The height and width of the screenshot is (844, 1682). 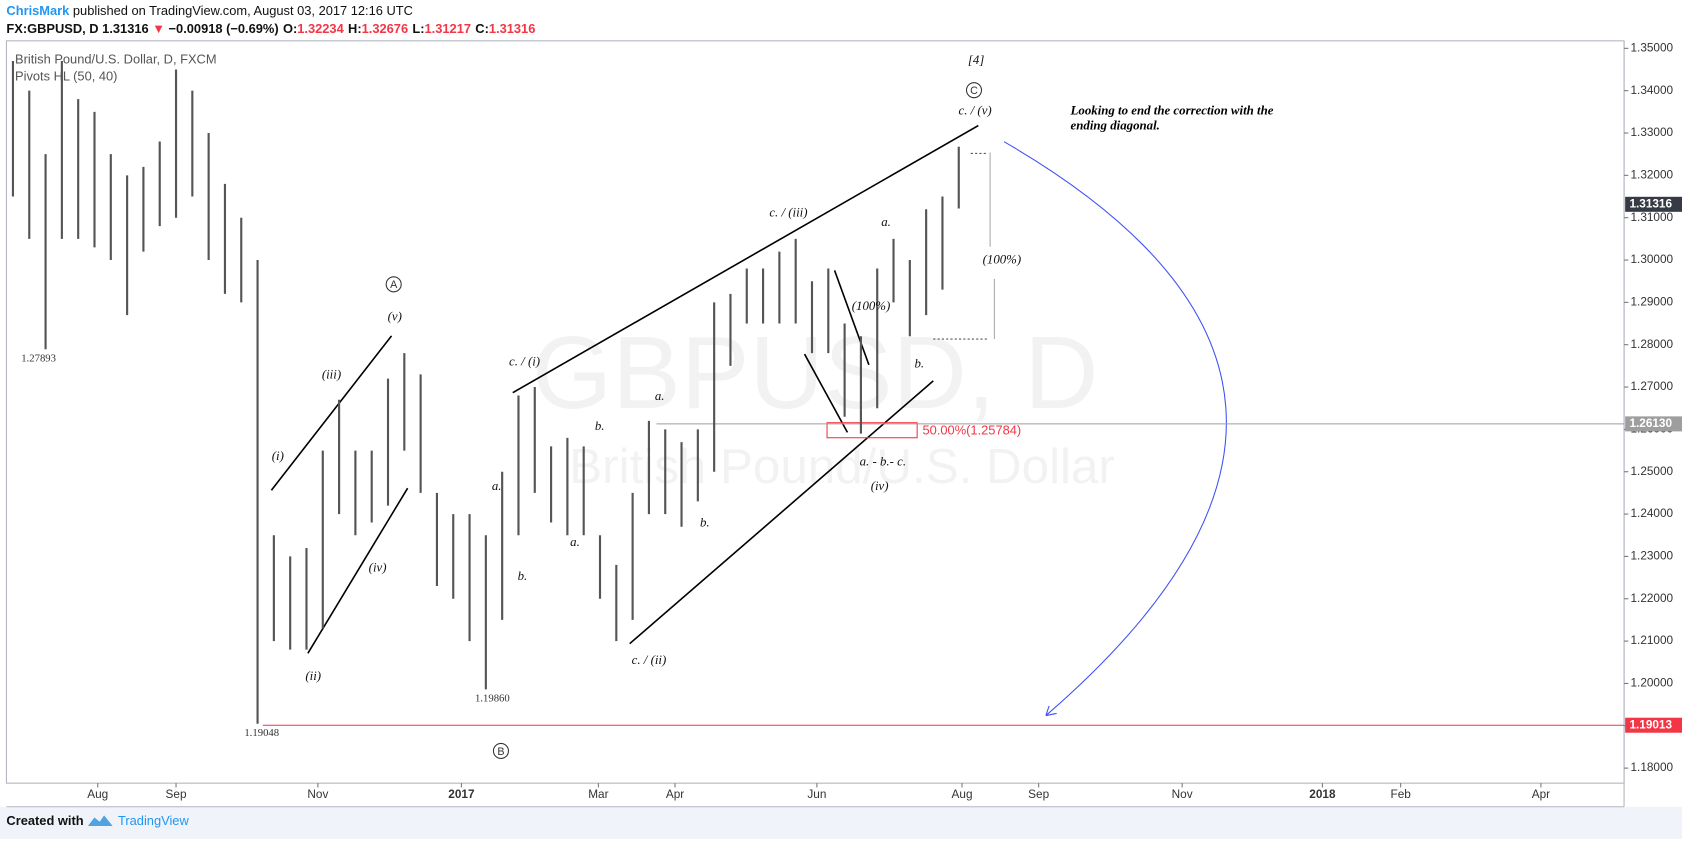 What do you see at coordinates (1652, 598) in the screenshot?
I see `y-tick-label: 1.22000` at bounding box center [1652, 598].